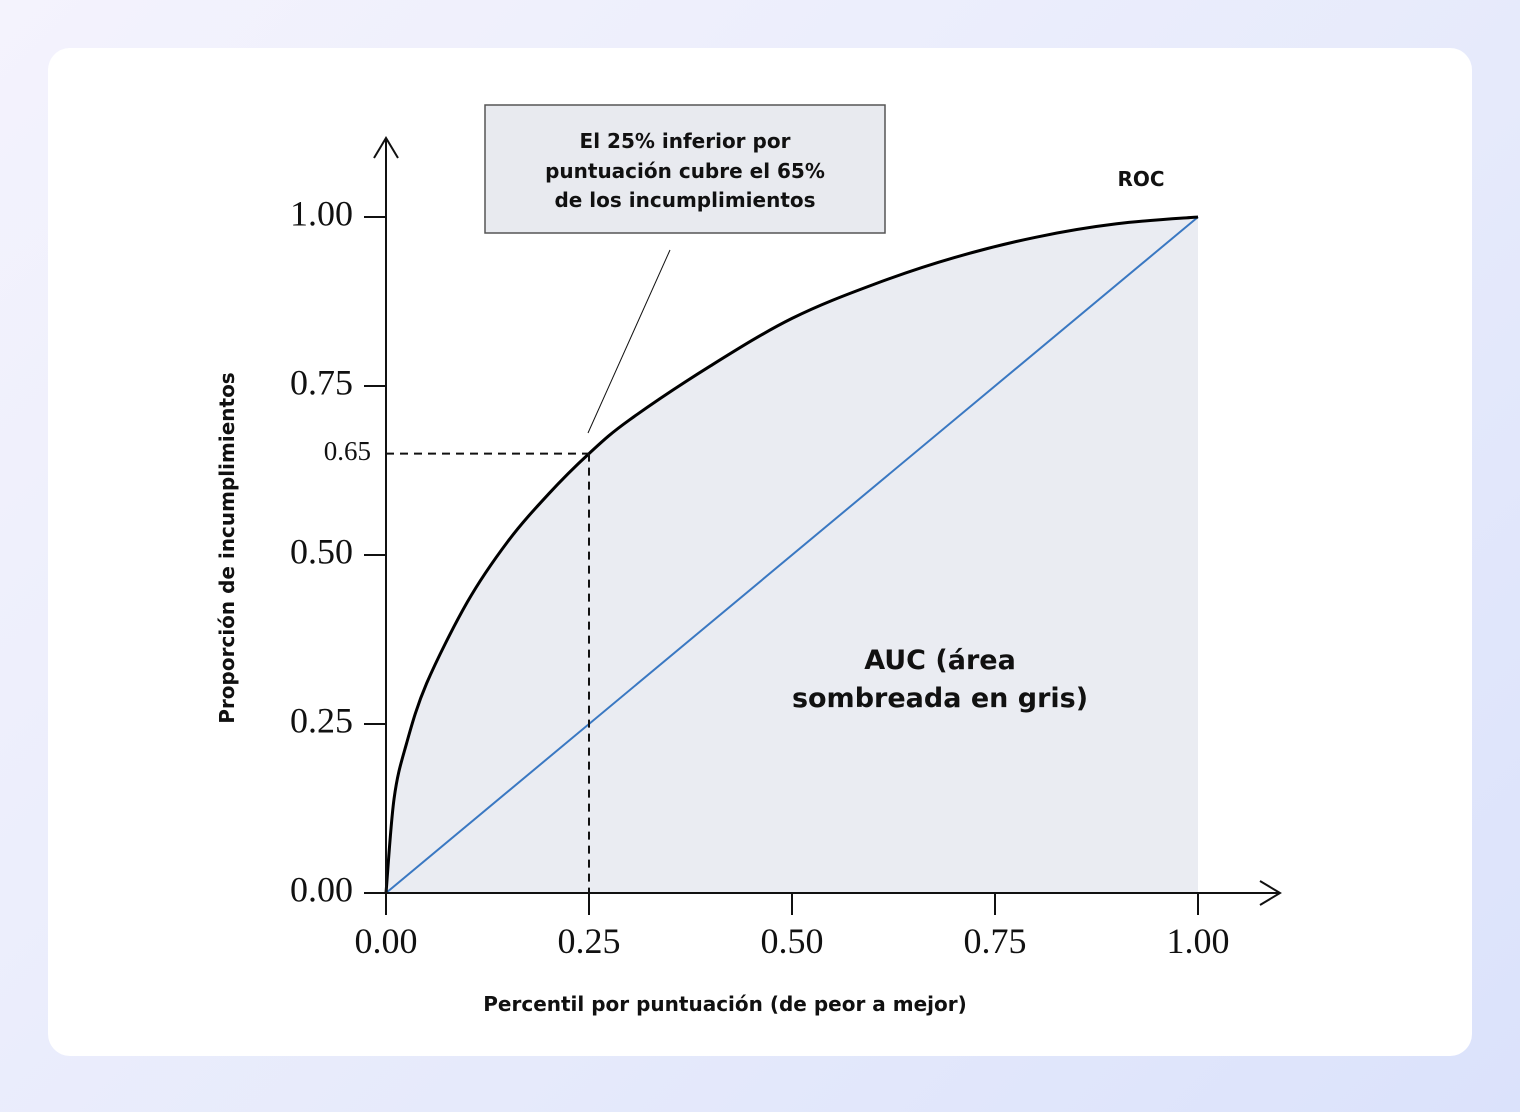 The height and width of the screenshot is (1112, 1520). What do you see at coordinates (685, 141) in the screenshot?
I see `note-line-1: El 25% inferior por` at bounding box center [685, 141].